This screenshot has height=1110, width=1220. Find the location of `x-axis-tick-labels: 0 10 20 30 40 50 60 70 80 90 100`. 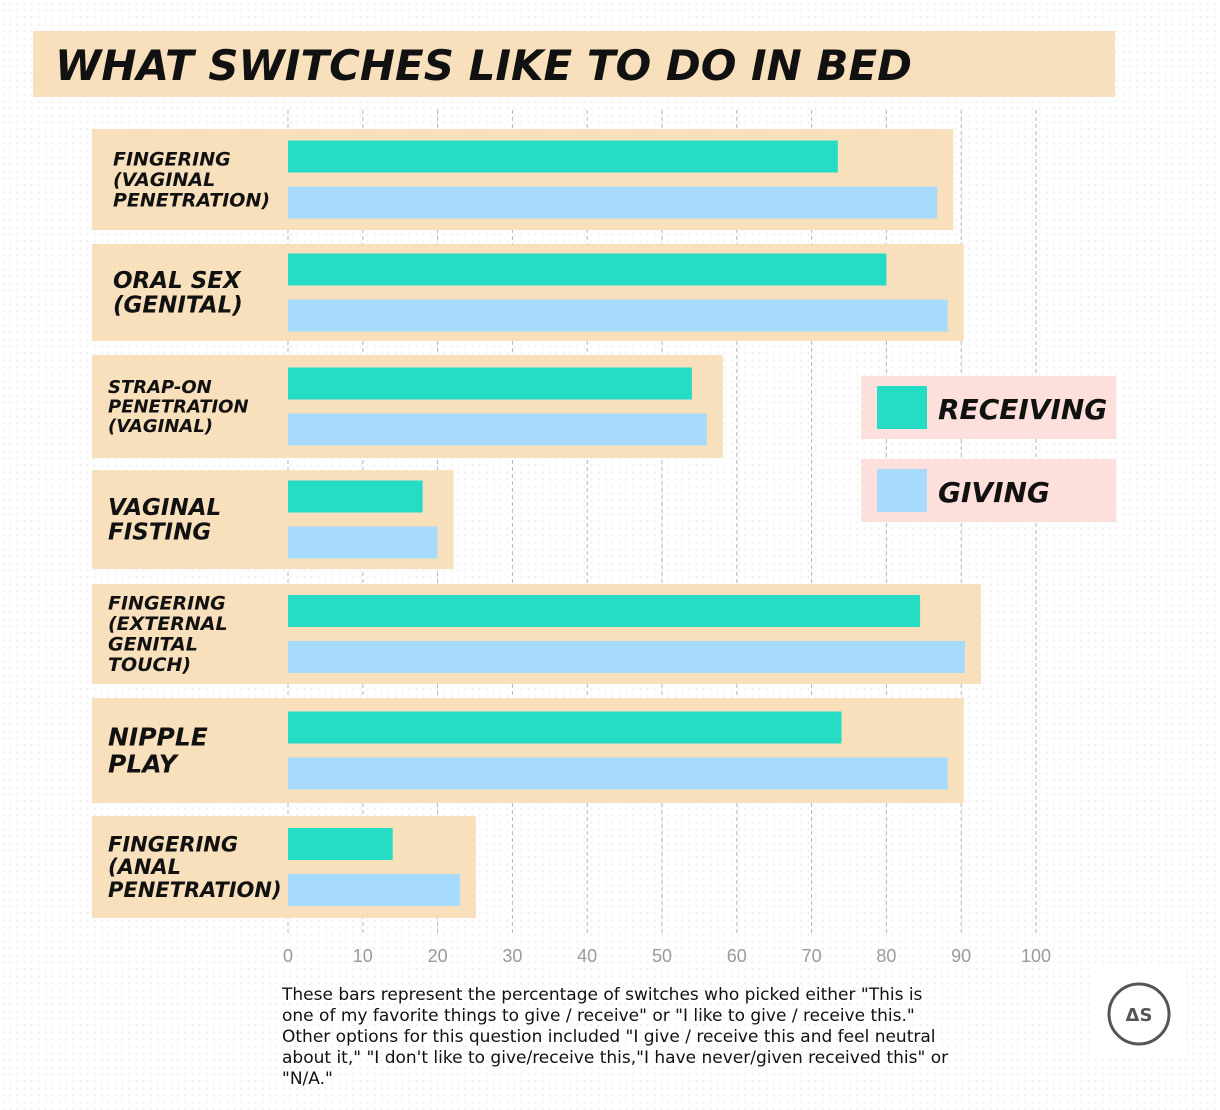

x-axis-tick-labels: 0 10 20 30 40 50 60 70 80 90 100 is located at coordinates (667, 956).